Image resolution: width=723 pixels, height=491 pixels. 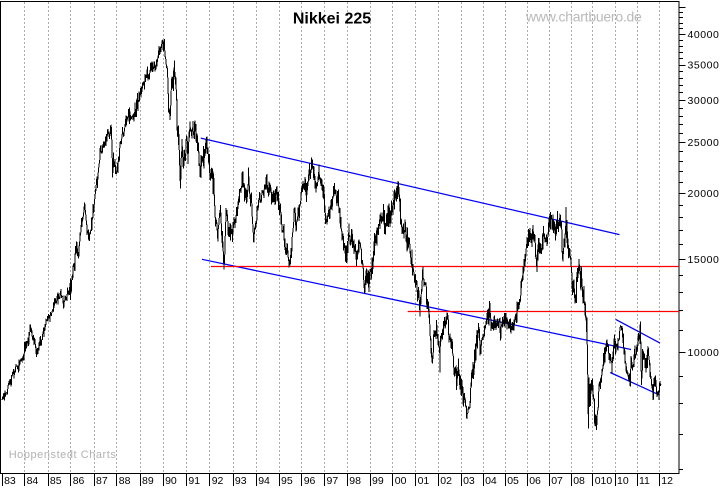 I want to click on svg-text: 01, so click(x=424, y=480).